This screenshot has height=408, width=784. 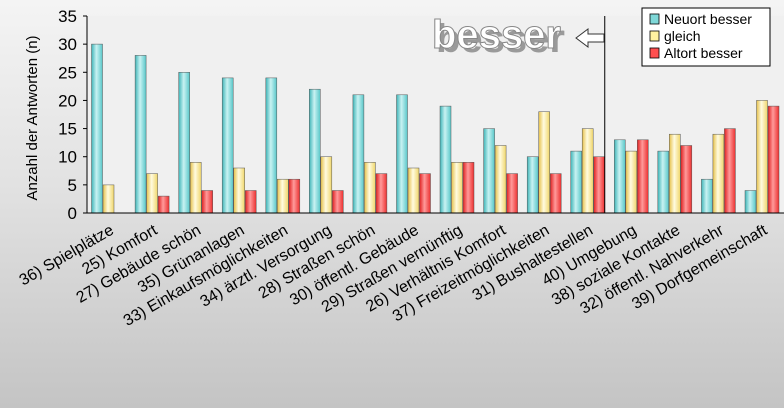 I want to click on annotation-text: besser, so click(x=496, y=35).